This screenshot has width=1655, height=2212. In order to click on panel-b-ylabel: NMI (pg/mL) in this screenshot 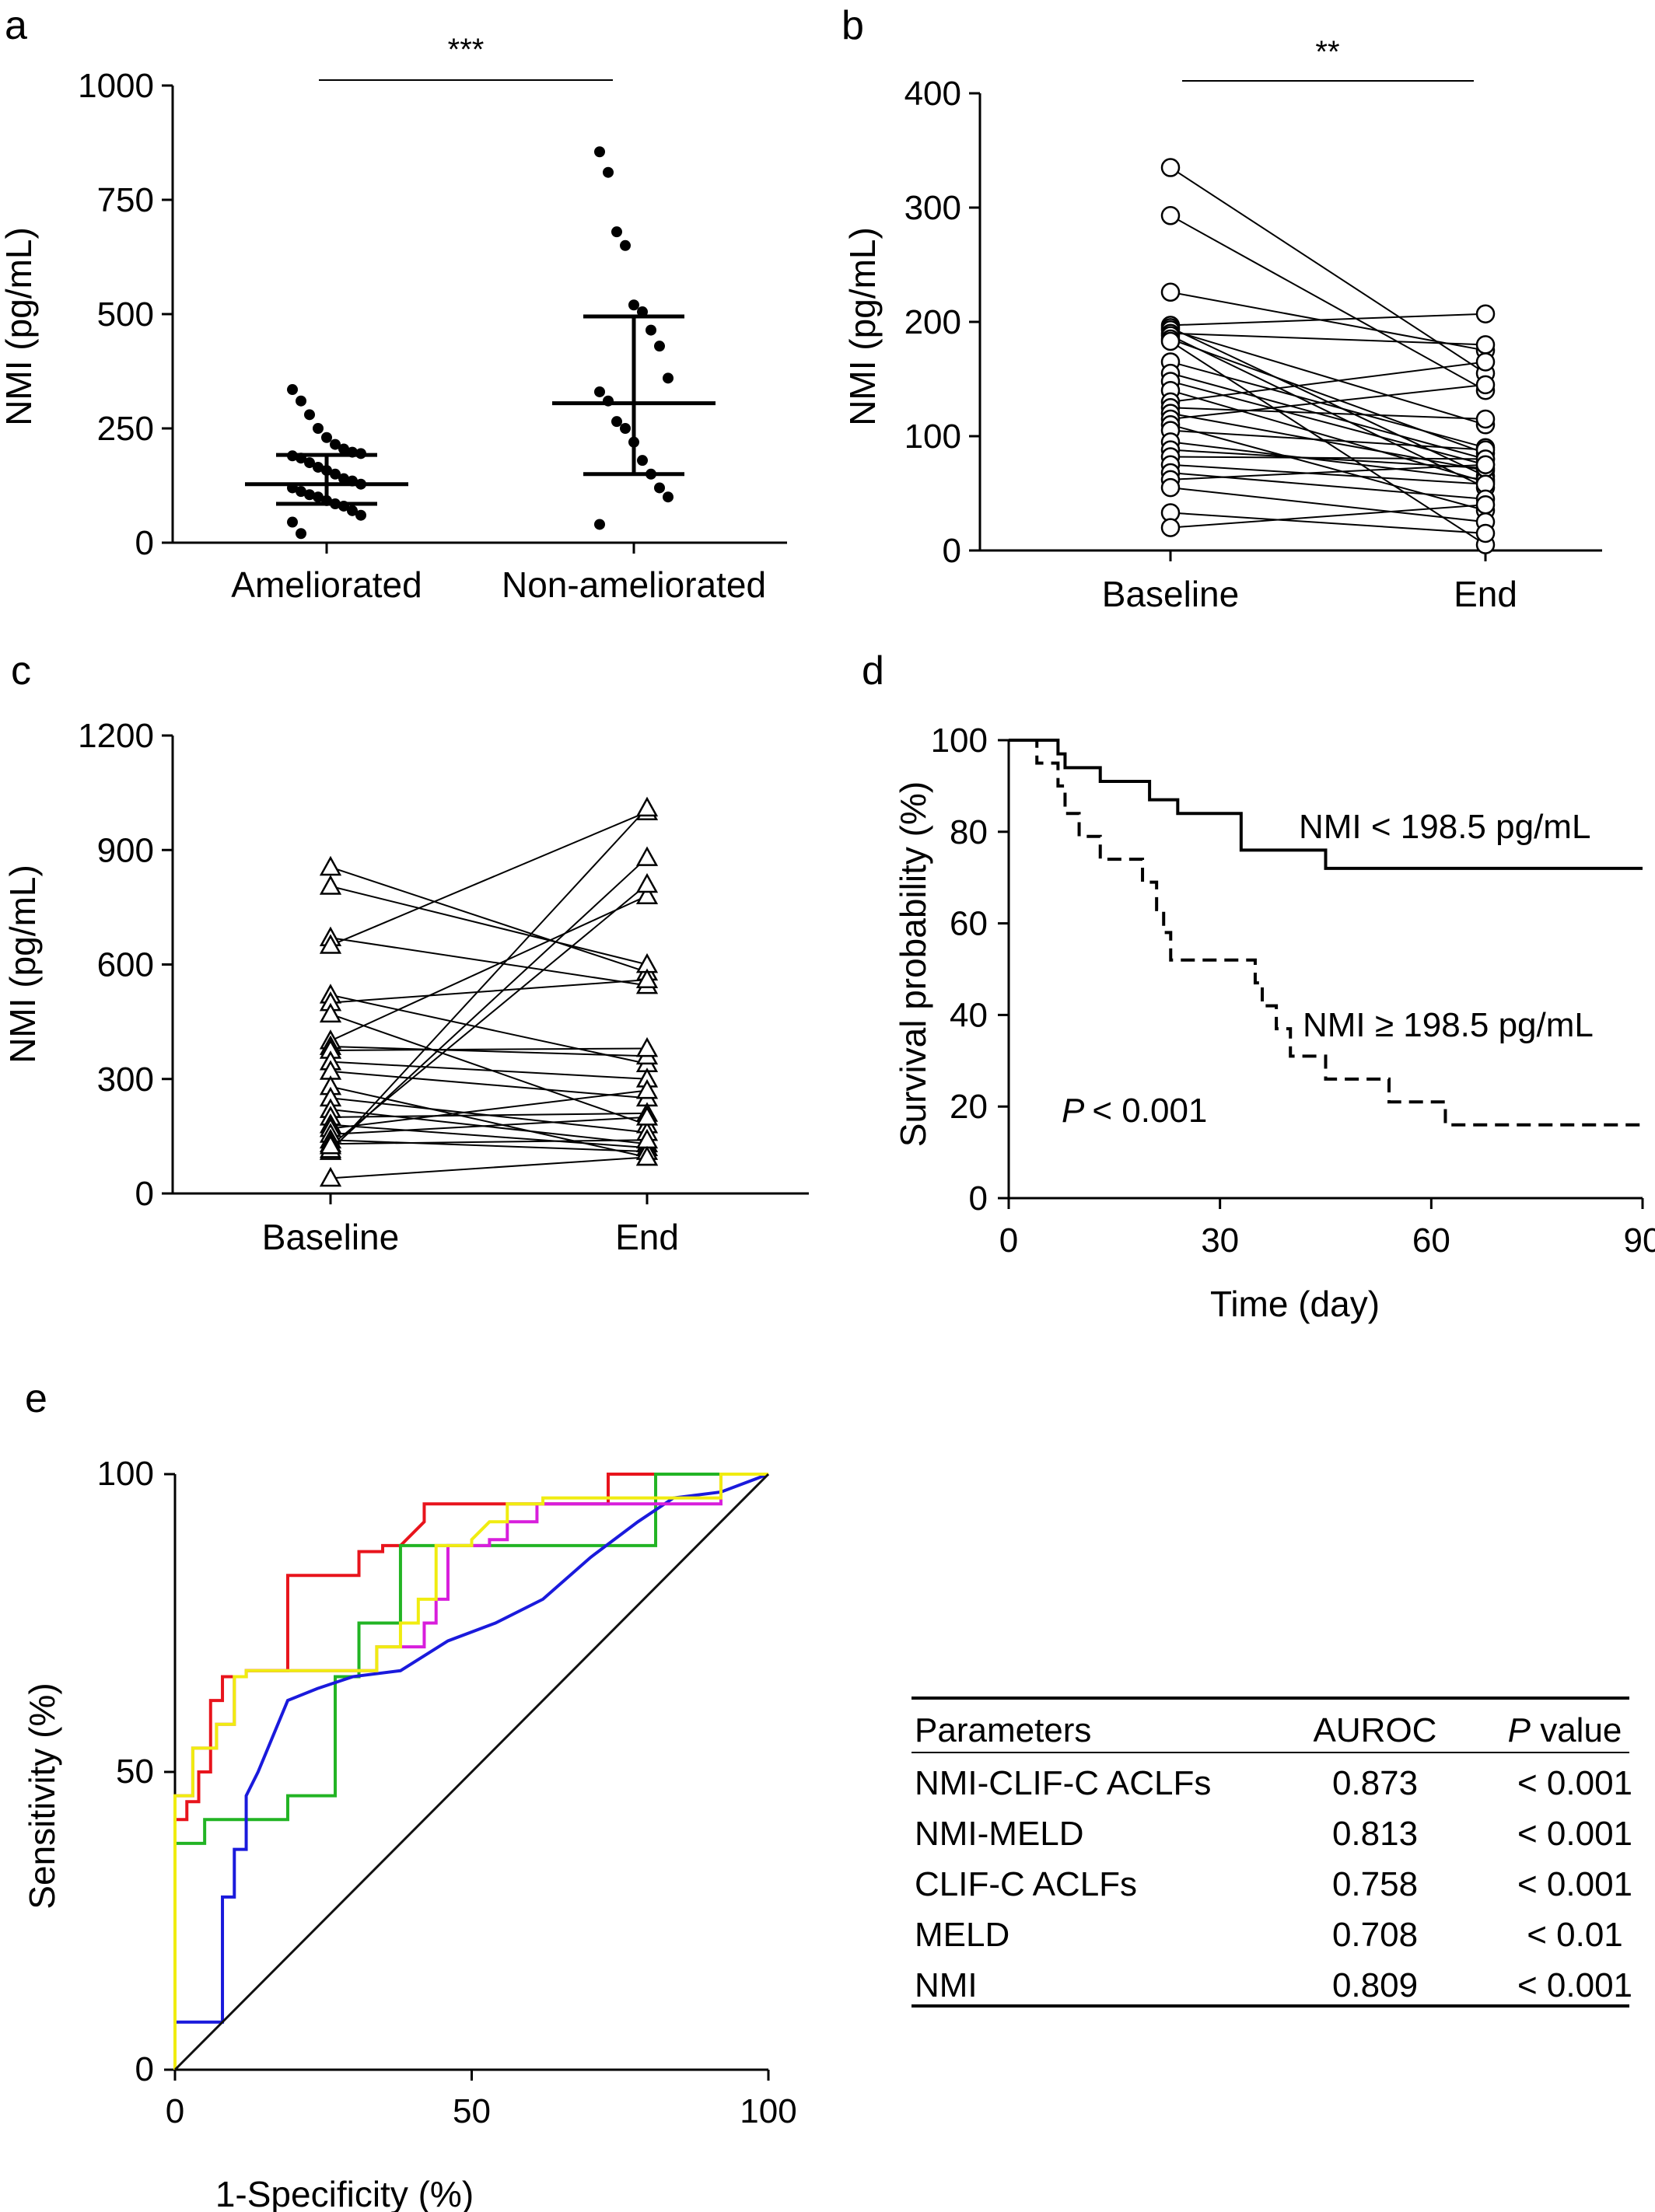, I will do `click(863, 326)`.